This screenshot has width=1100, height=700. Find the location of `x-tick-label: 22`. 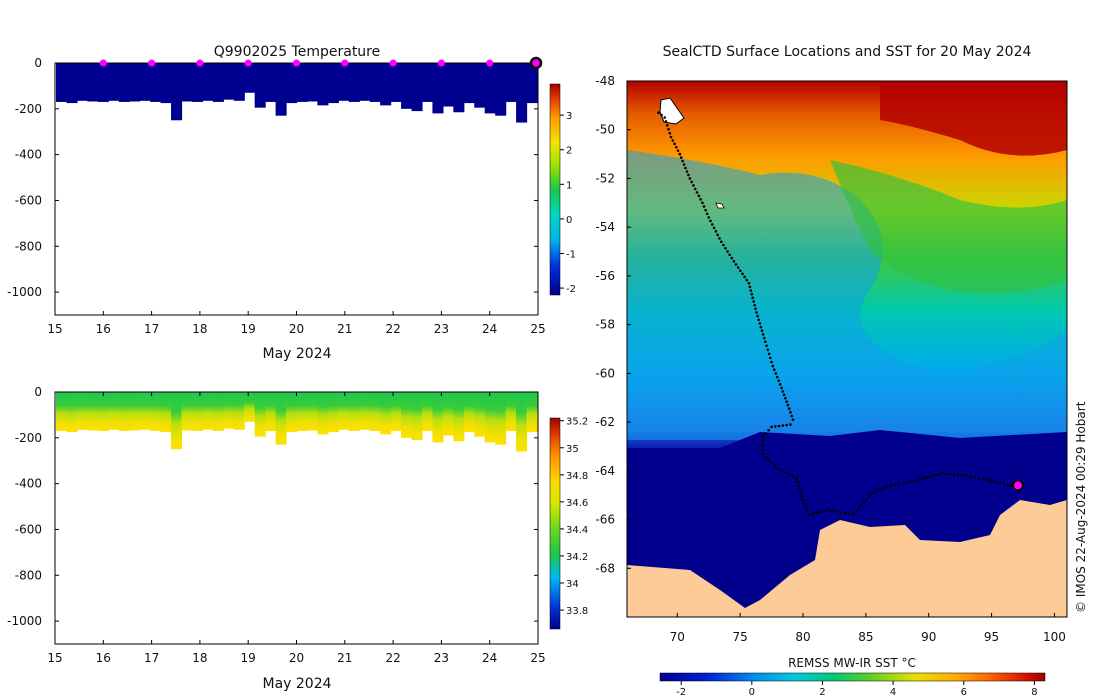

x-tick-label: 22 is located at coordinates (392, 658).